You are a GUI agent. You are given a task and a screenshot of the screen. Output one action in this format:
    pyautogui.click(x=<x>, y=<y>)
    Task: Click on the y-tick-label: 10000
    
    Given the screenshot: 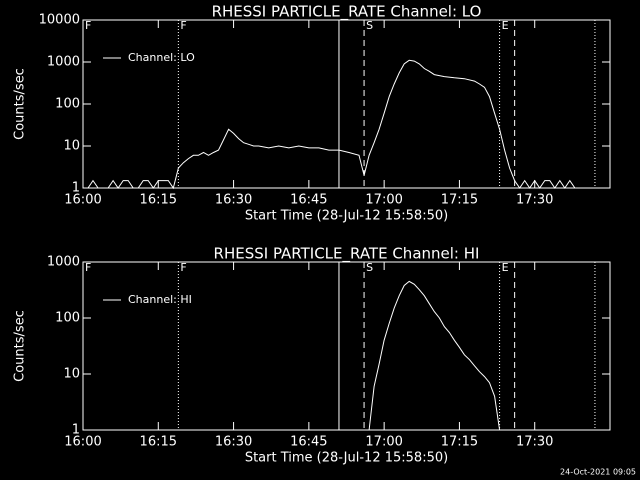 What is the action you would take?
    pyautogui.click(x=59, y=20)
    